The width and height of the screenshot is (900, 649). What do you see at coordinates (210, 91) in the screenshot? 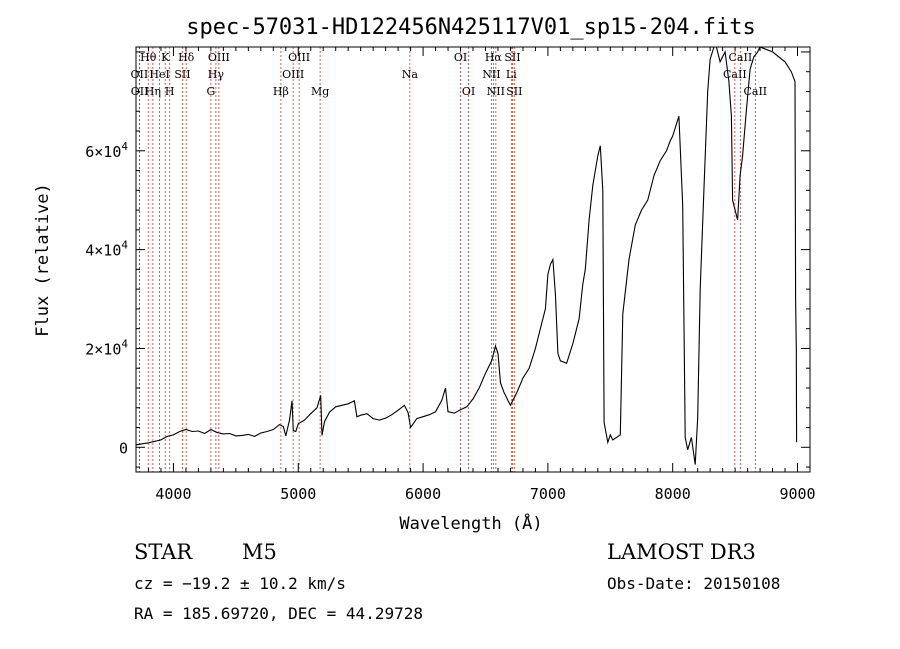
I see `marker-label-9: G` at bounding box center [210, 91].